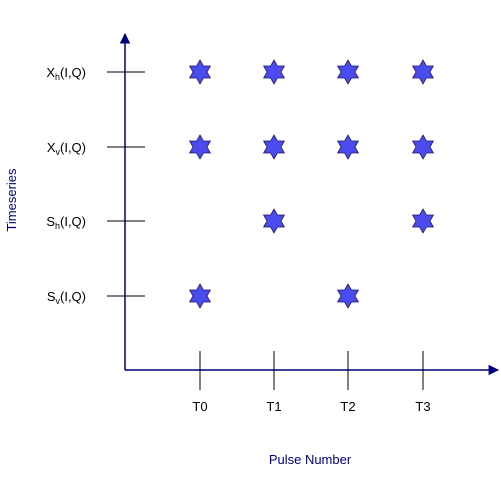  I want to click on series-label: Xh(I,Q), so click(66, 73).